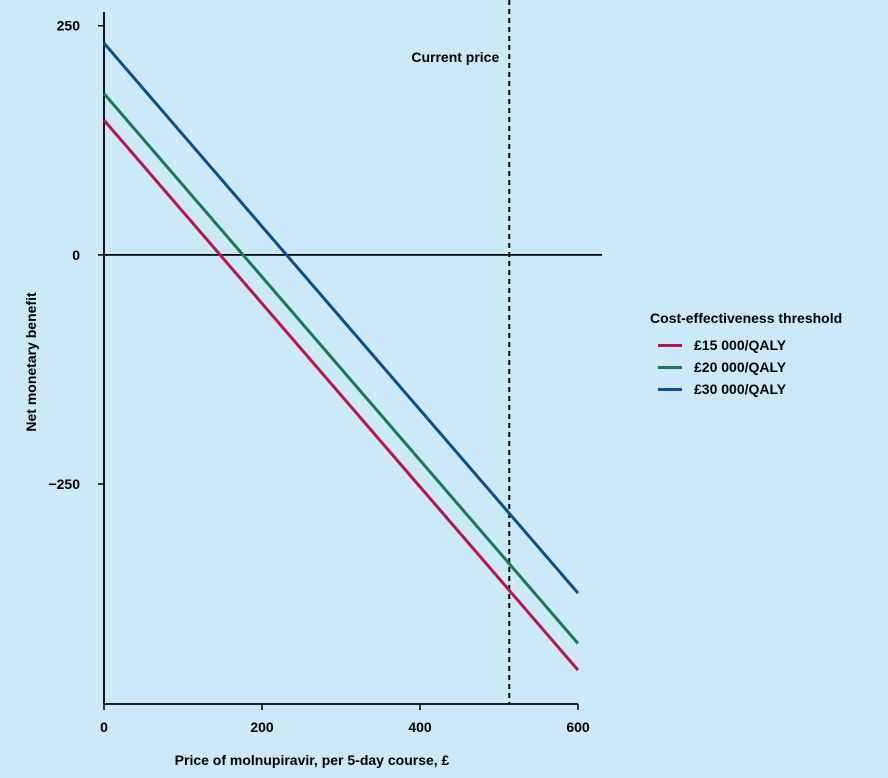 The image size is (888, 778). What do you see at coordinates (31, 362) in the screenshot?
I see `y-axis-title: Net monetary benefit` at bounding box center [31, 362].